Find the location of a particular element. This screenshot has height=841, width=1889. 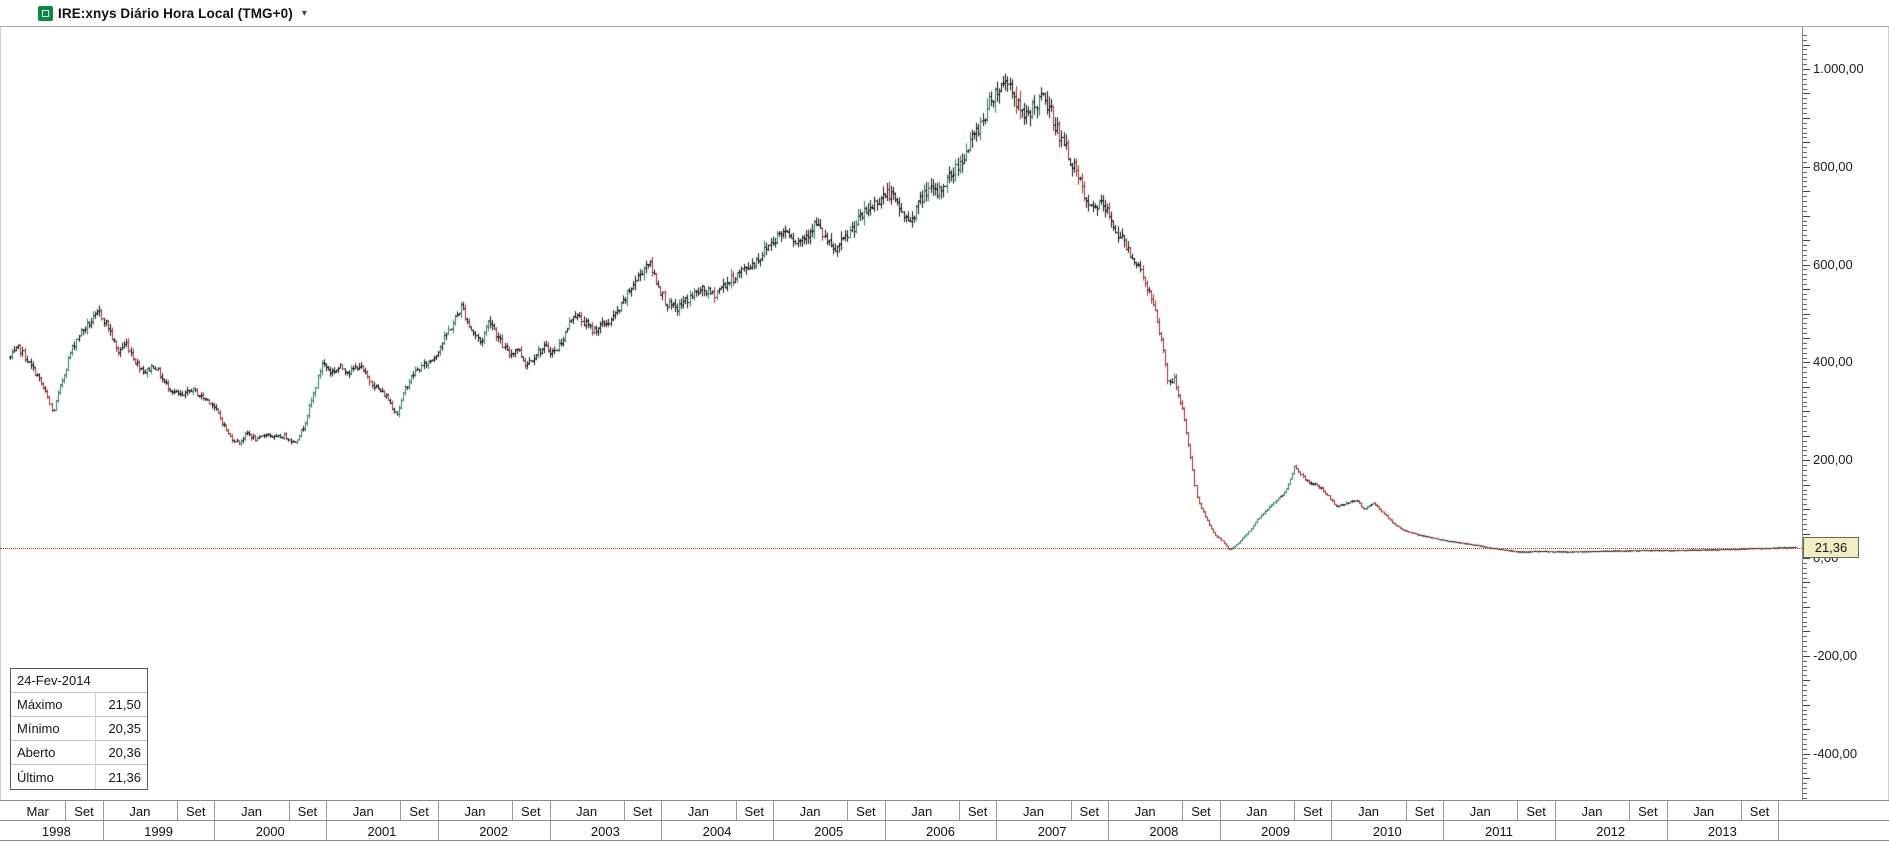

x-axis-year-label: 2003 is located at coordinates (605, 831).